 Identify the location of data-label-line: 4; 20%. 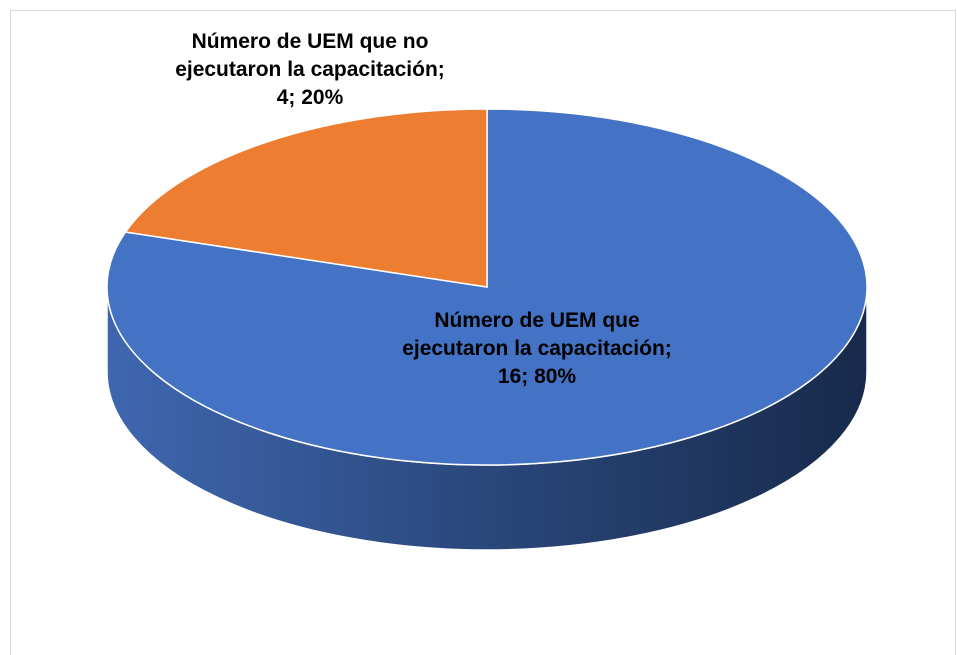
(310, 97).